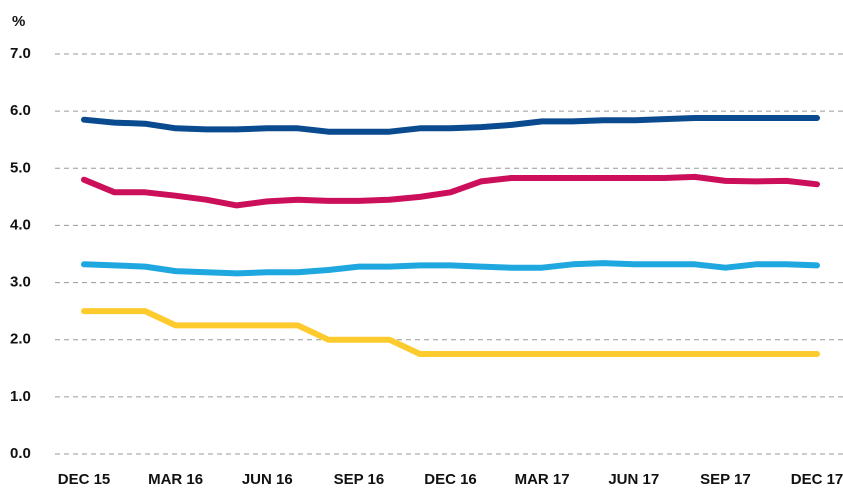  What do you see at coordinates (817, 479) in the screenshot?
I see `x-tick-label: DEC 17` at bounding box center [817, 479].